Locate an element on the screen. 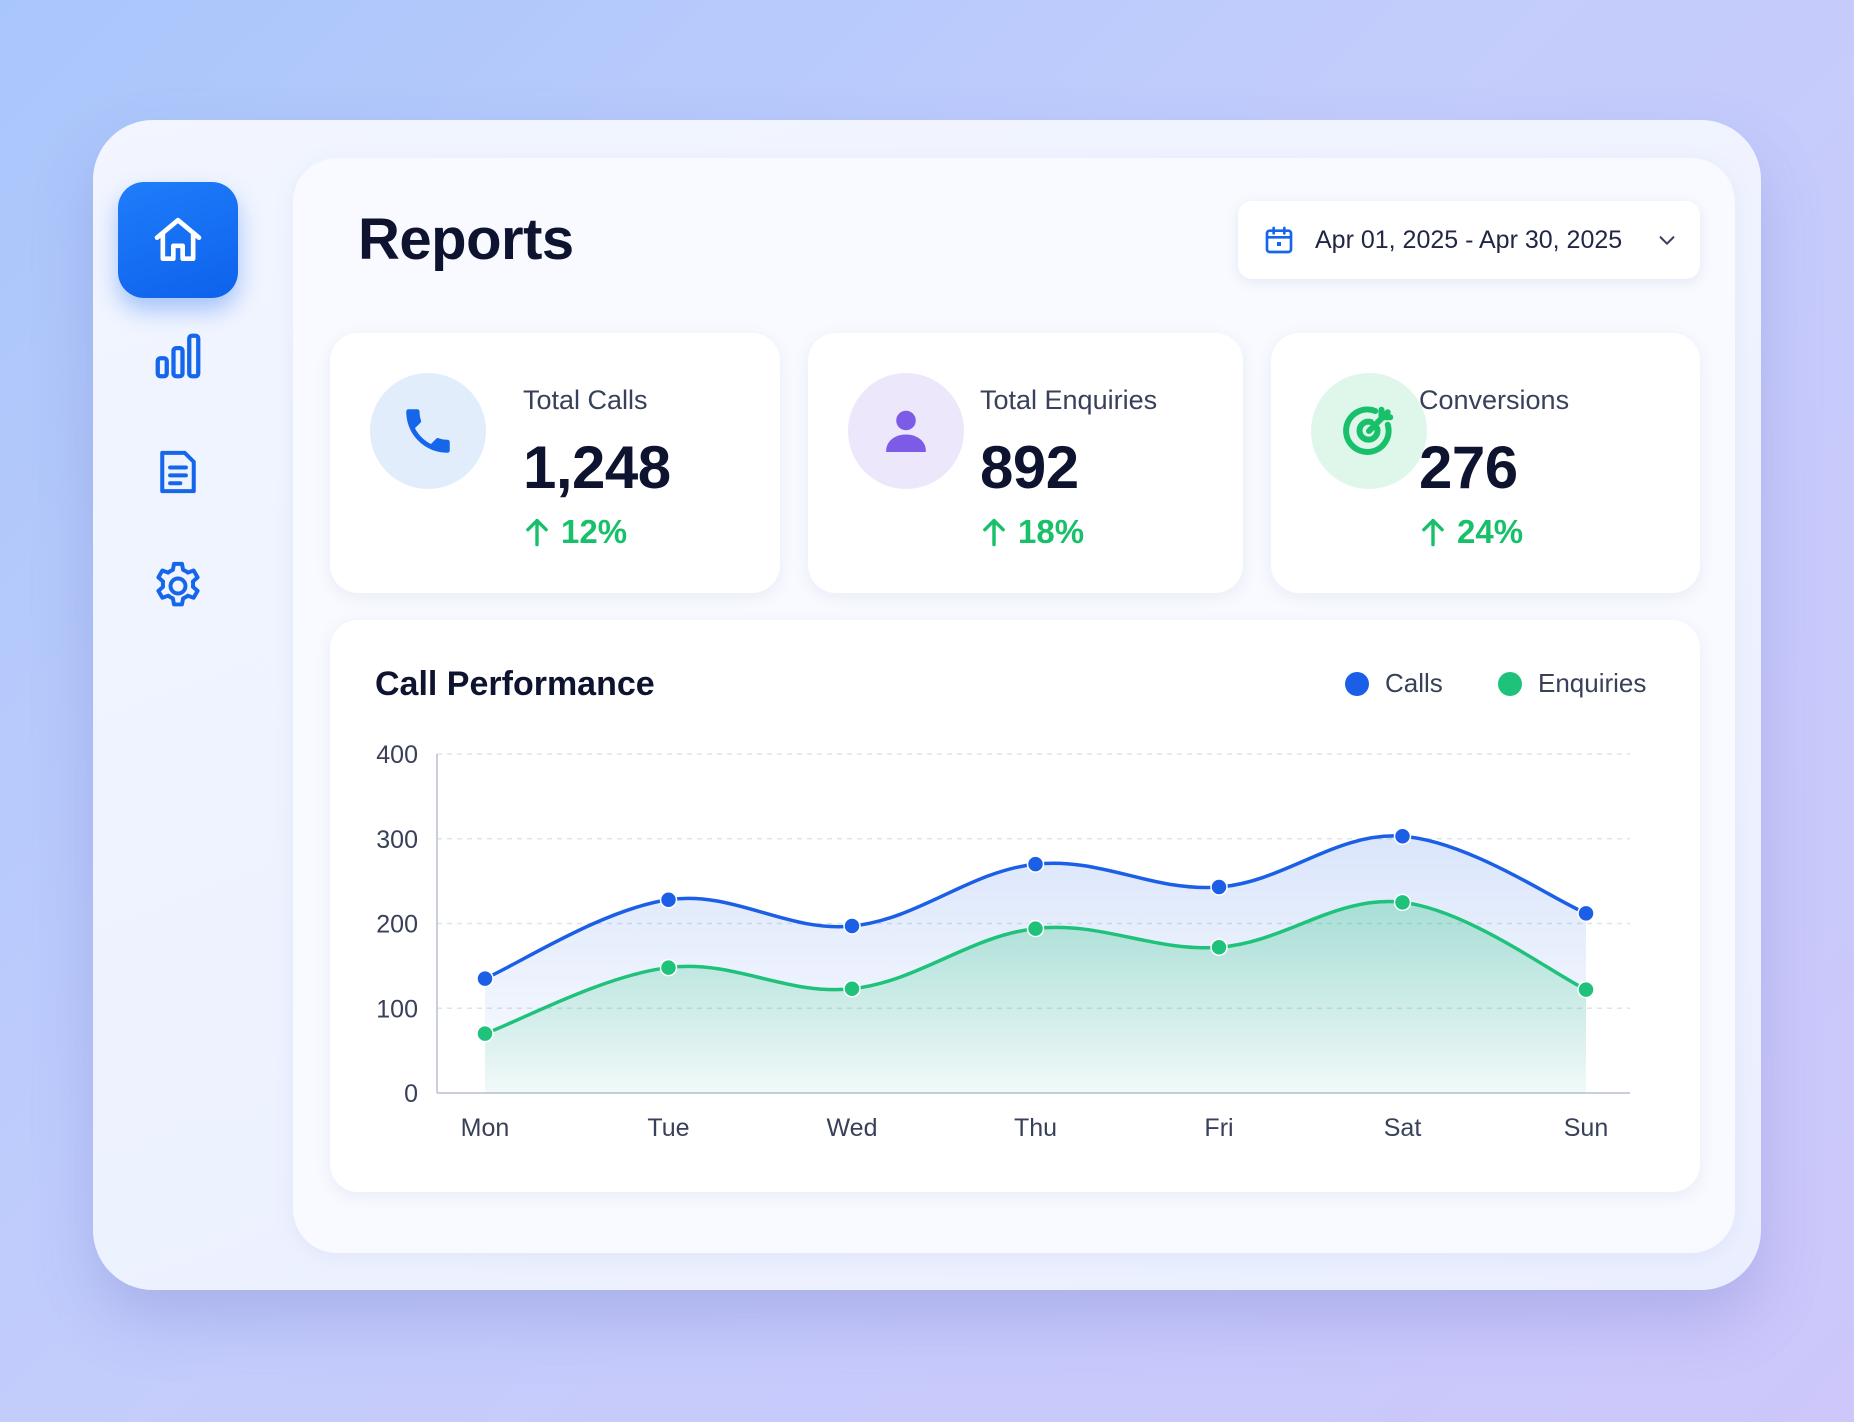 This screenshot has height=1422, width=1854. phone-icon-circle is located at coordinates (428, 431).